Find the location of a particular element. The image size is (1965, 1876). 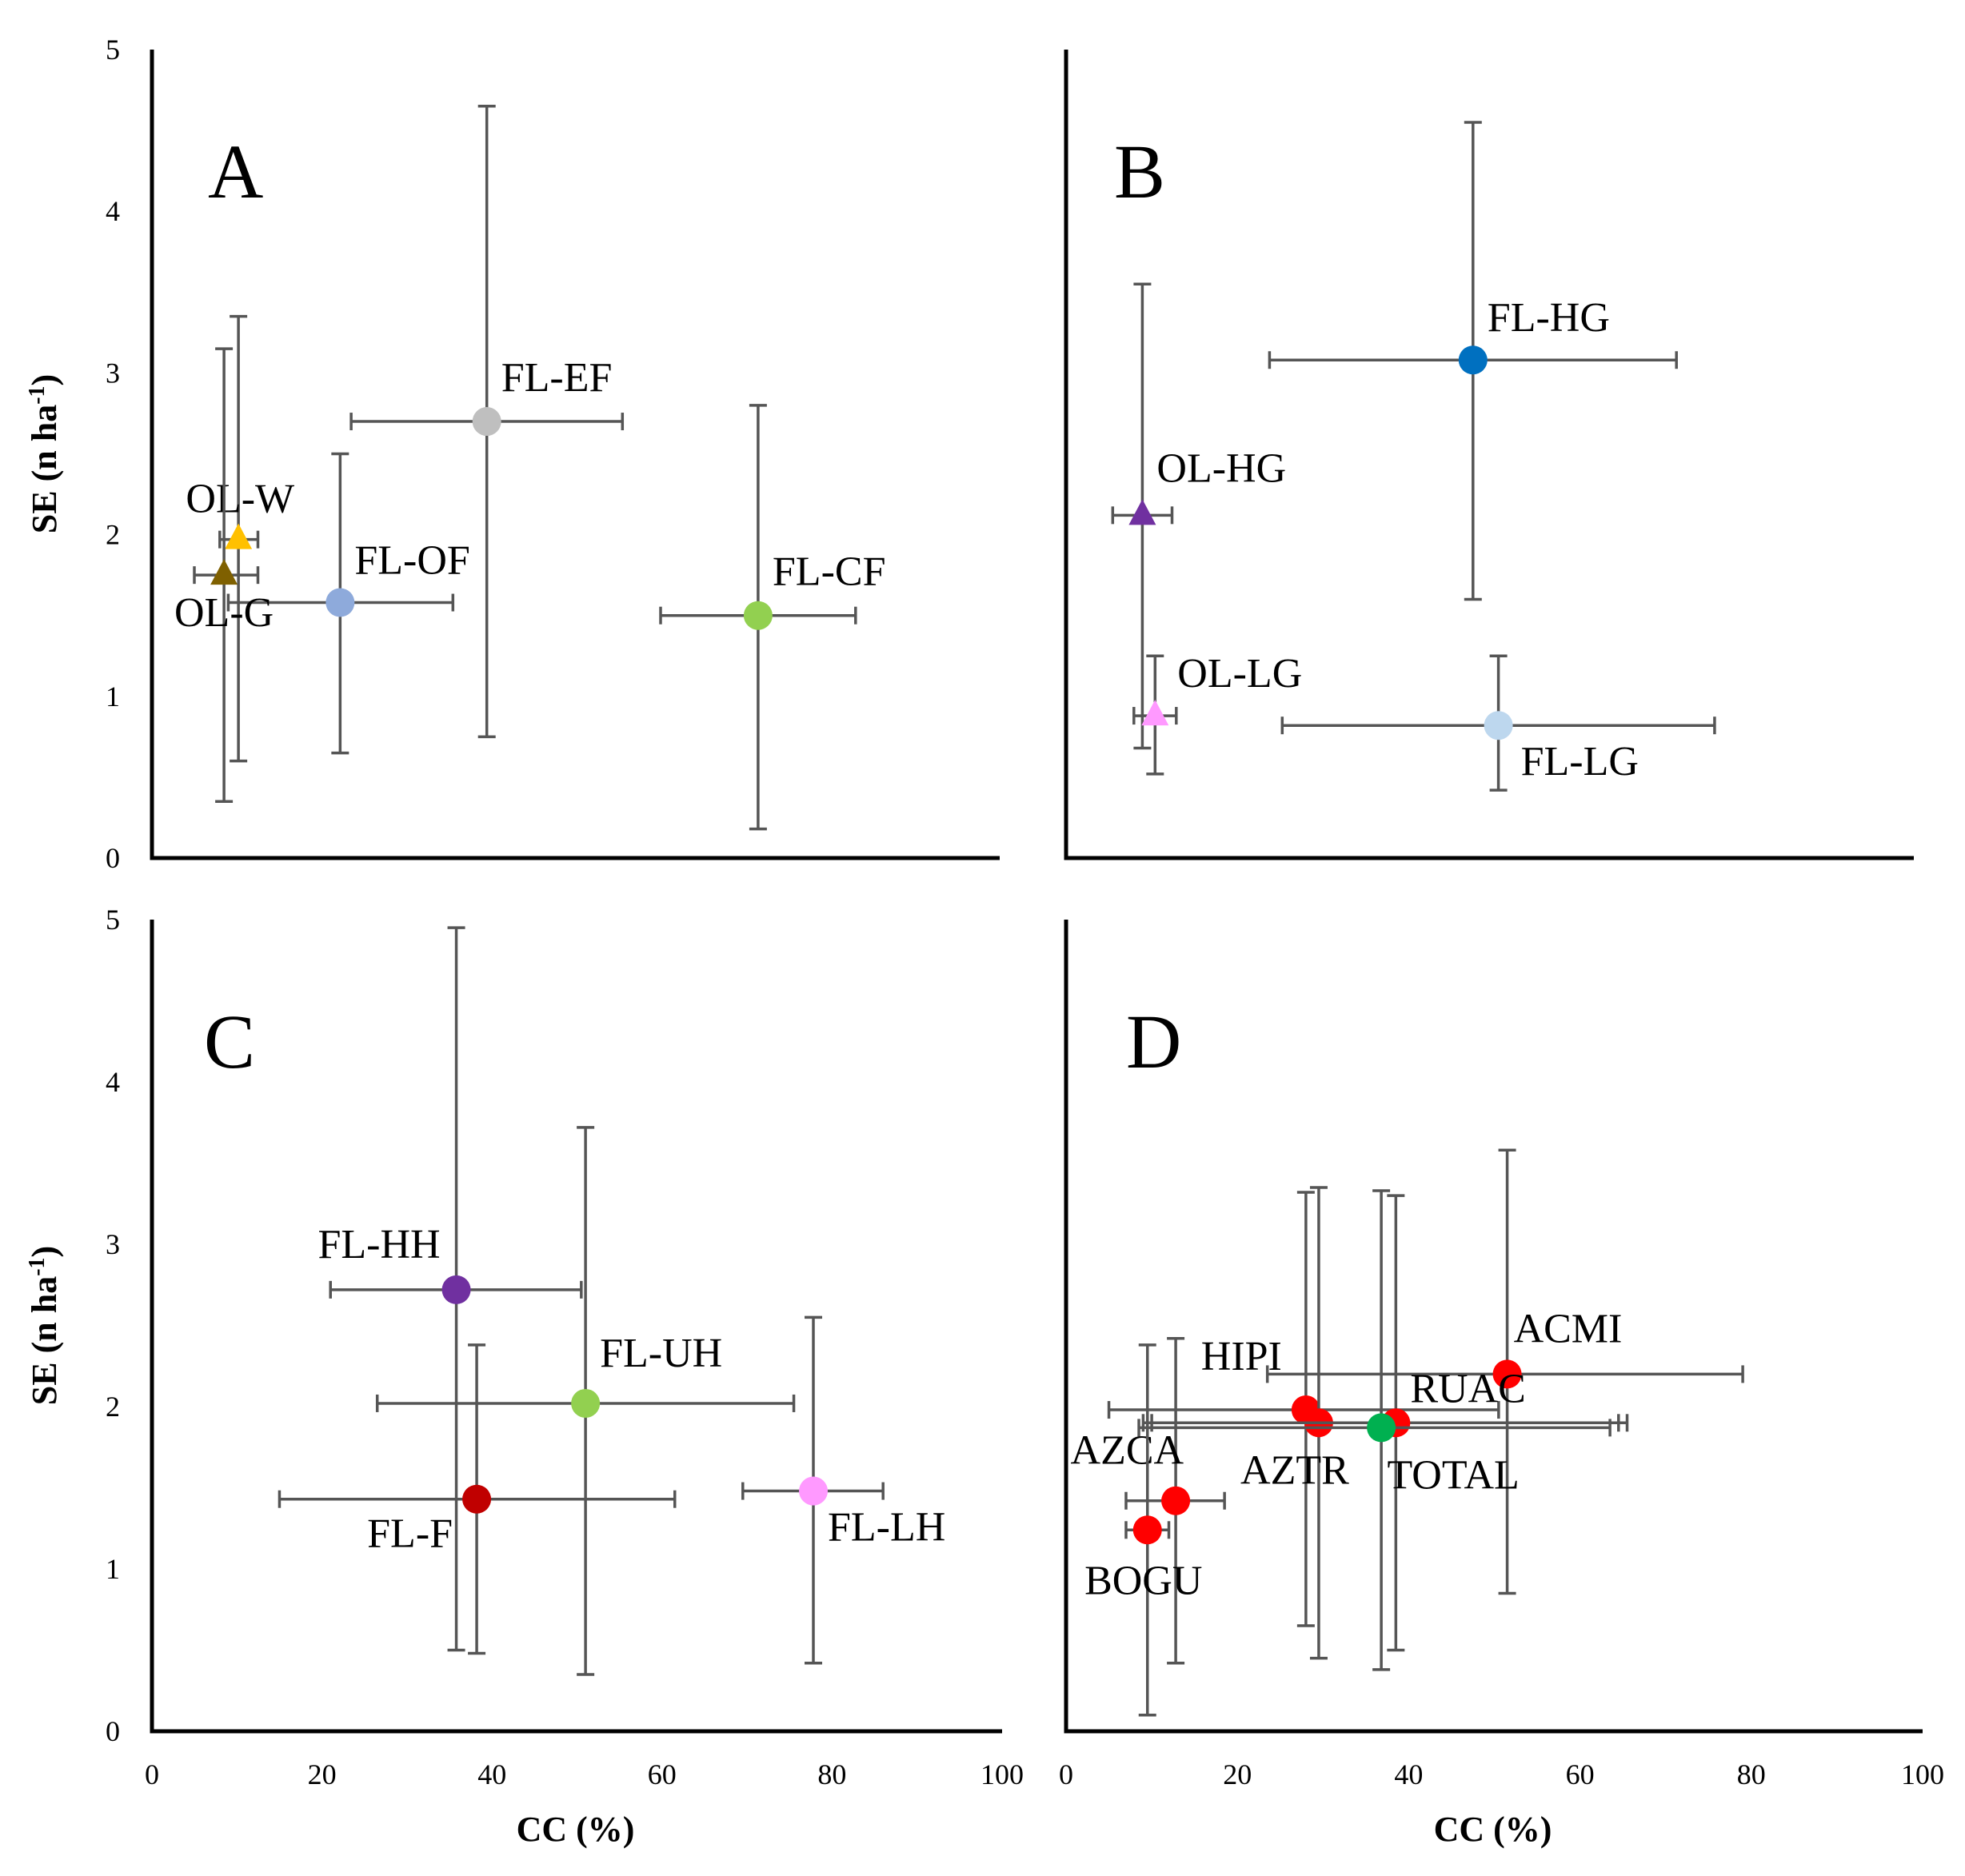

point-label: TOTAL is located at coordinates (1453, 1475).